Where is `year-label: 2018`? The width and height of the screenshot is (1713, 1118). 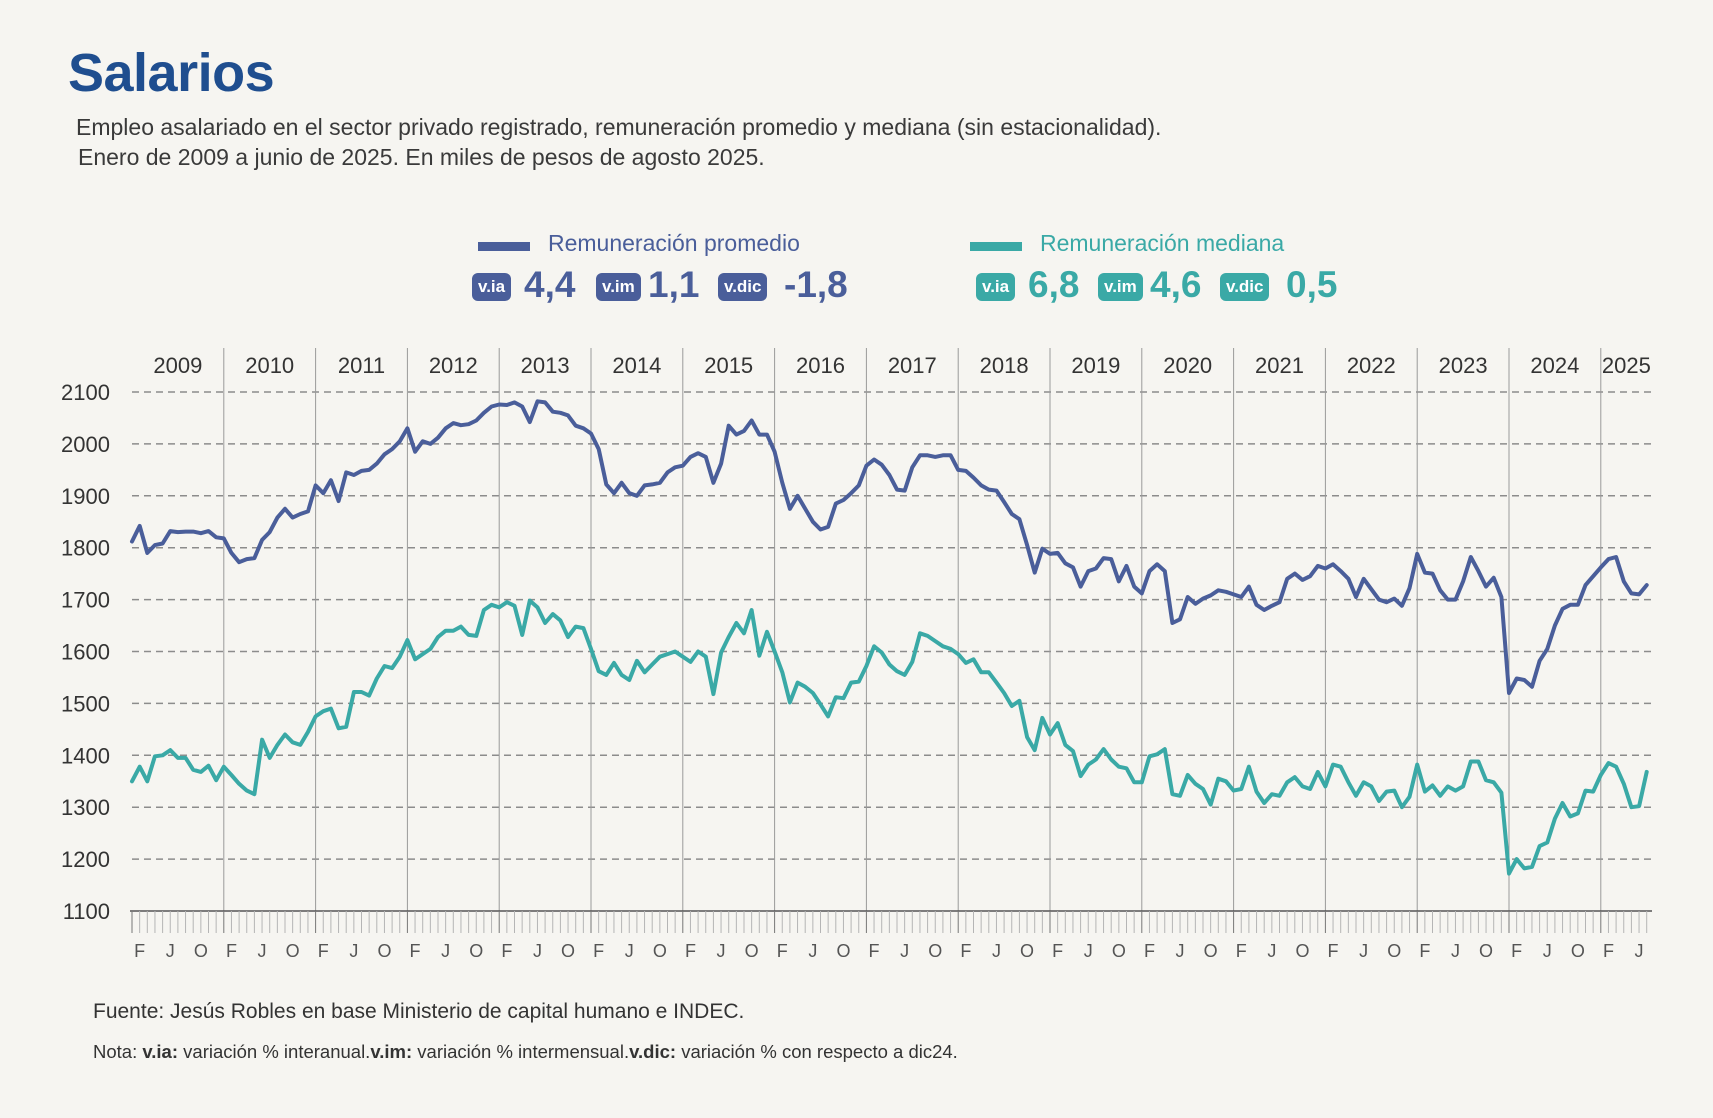
year-label: 2018 is located at coordinates (1004, 365).